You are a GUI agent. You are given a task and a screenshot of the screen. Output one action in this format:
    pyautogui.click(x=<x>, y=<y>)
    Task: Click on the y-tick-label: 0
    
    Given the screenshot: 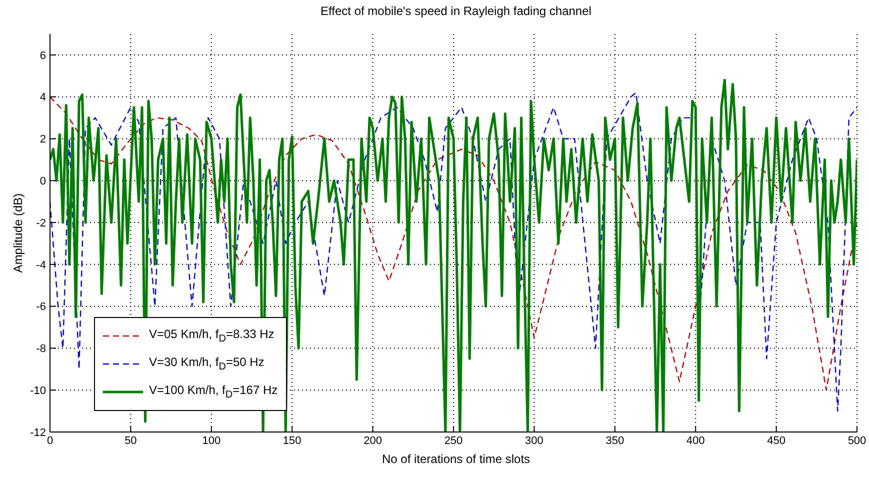 What is the action you would take?
    pyautogui.click(x=43, y=182)
    